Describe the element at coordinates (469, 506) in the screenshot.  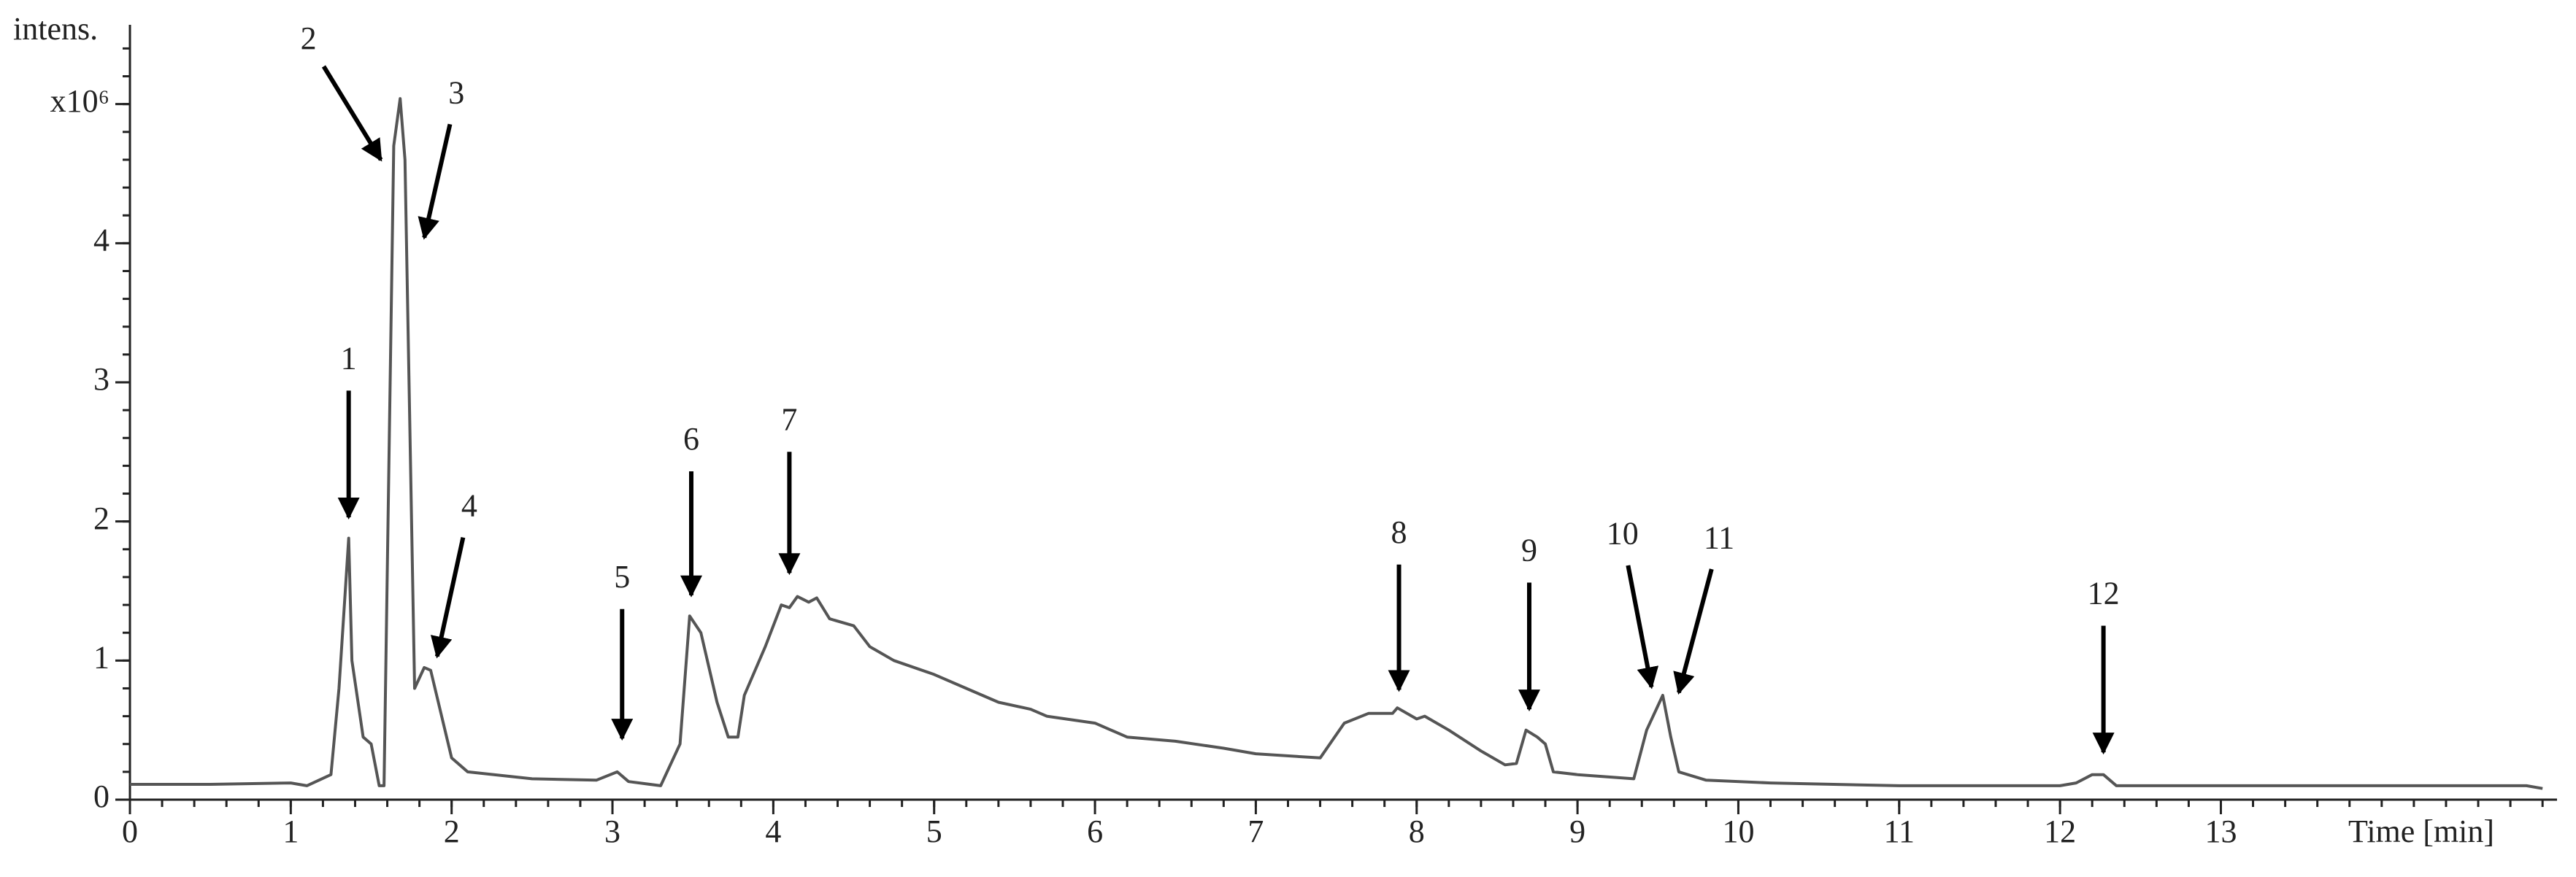
I see `annotation-label: 4` at that location.